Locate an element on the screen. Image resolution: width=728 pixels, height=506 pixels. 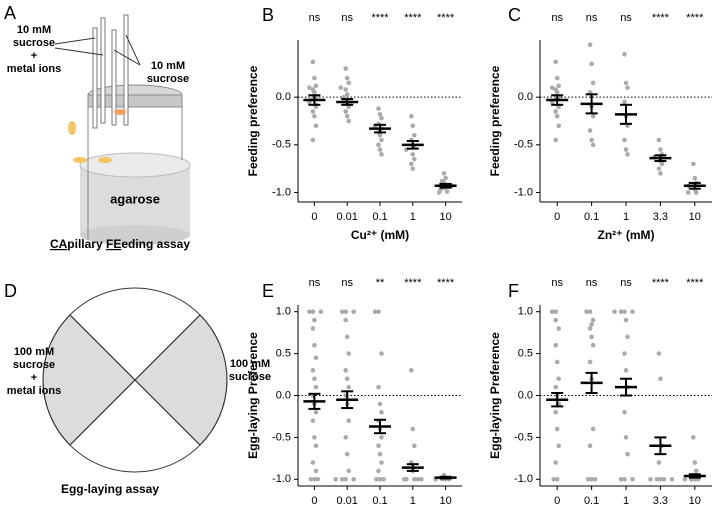
egg-laying-diagram is located at coordinates (135, 380).